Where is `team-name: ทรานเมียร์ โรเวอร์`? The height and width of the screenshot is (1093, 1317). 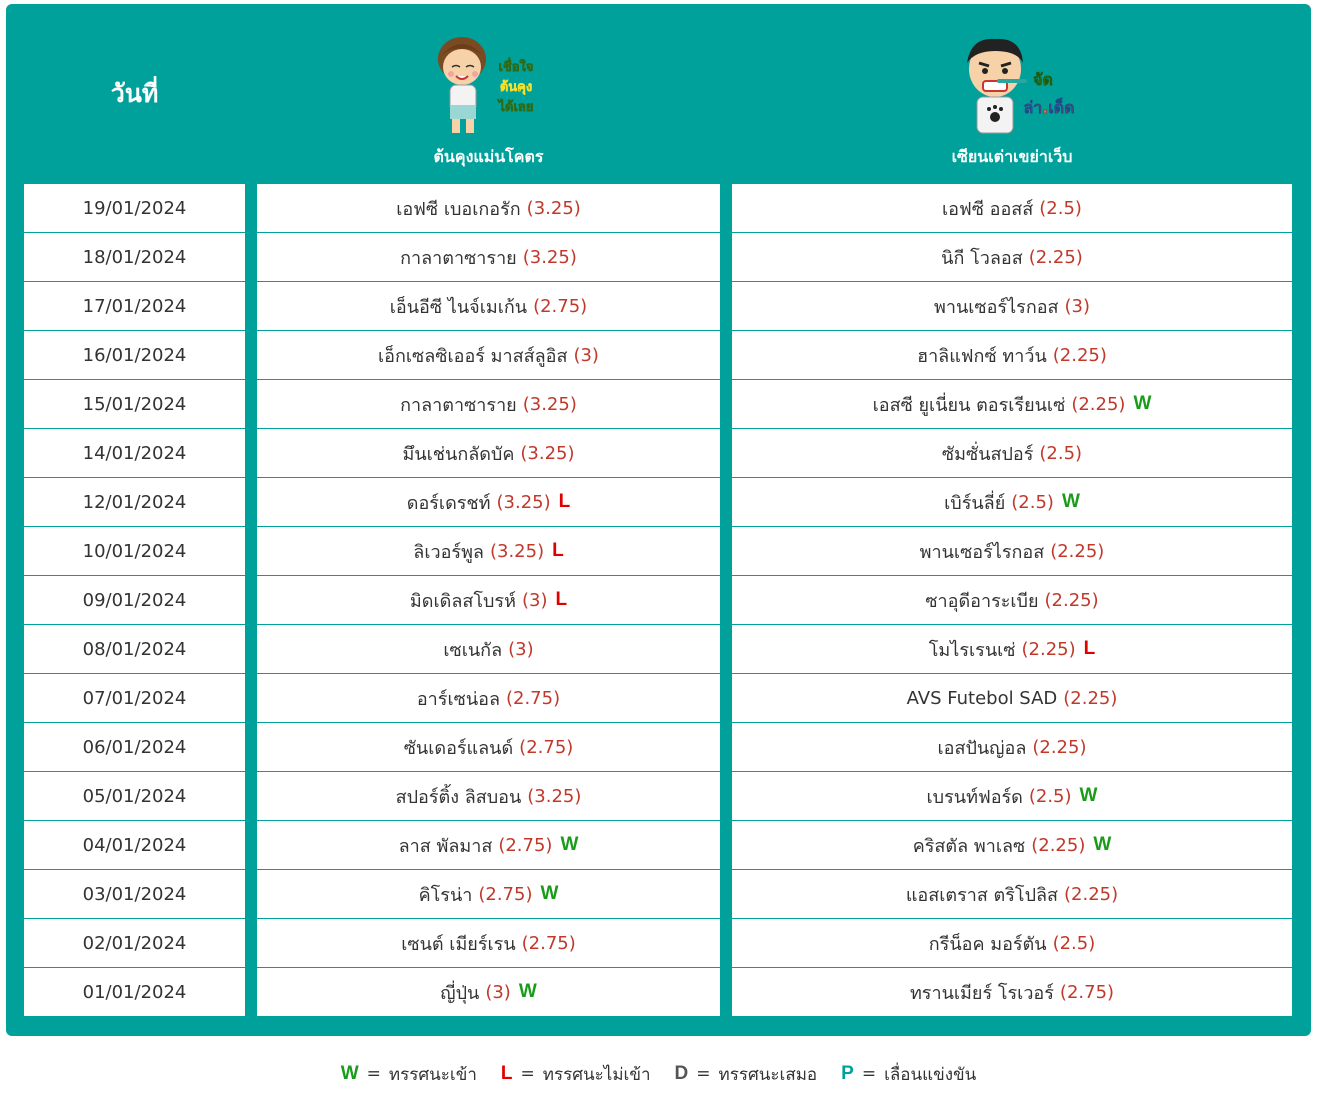 team-name: ทรานเมียร์ โรเวอร์ is located at coordinates (981, 993).